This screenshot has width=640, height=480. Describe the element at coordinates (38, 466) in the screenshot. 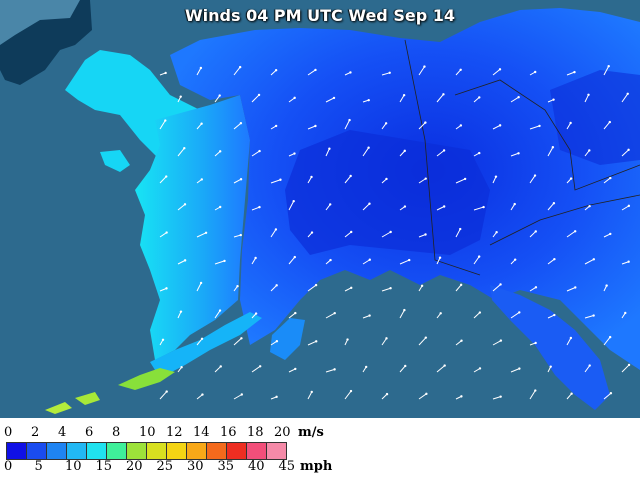

I see `mph-tick-label: 5` at that location.